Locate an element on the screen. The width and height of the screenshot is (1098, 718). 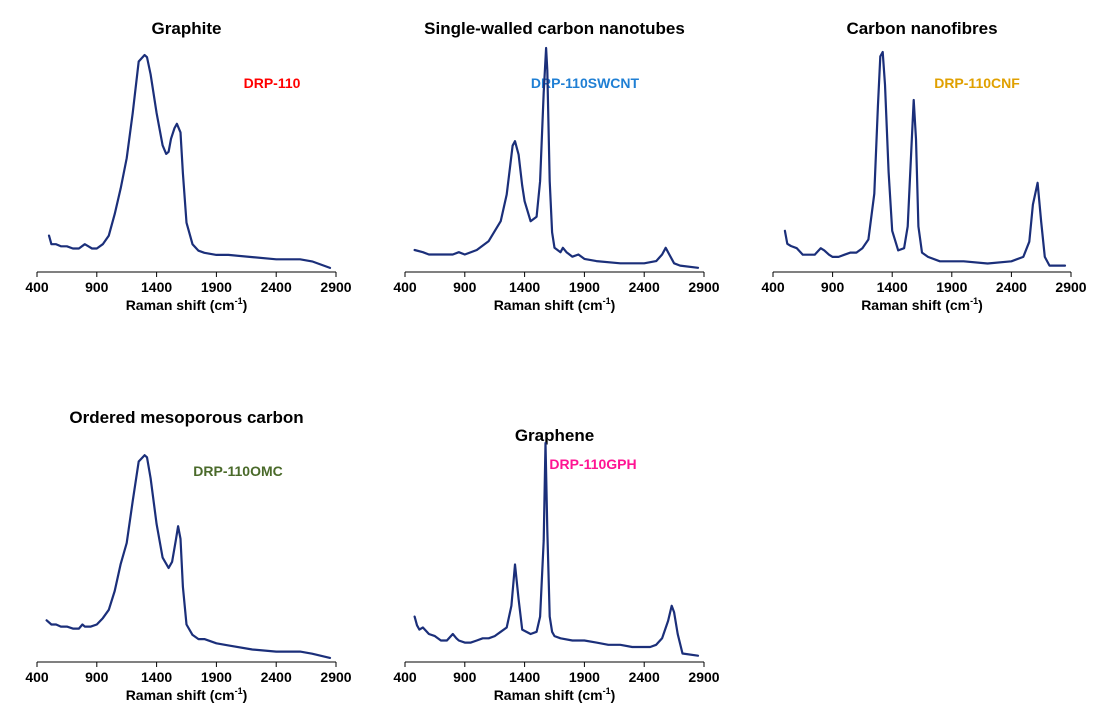
sample-label: DRP-110CNF is located at coordinates (977, 83).